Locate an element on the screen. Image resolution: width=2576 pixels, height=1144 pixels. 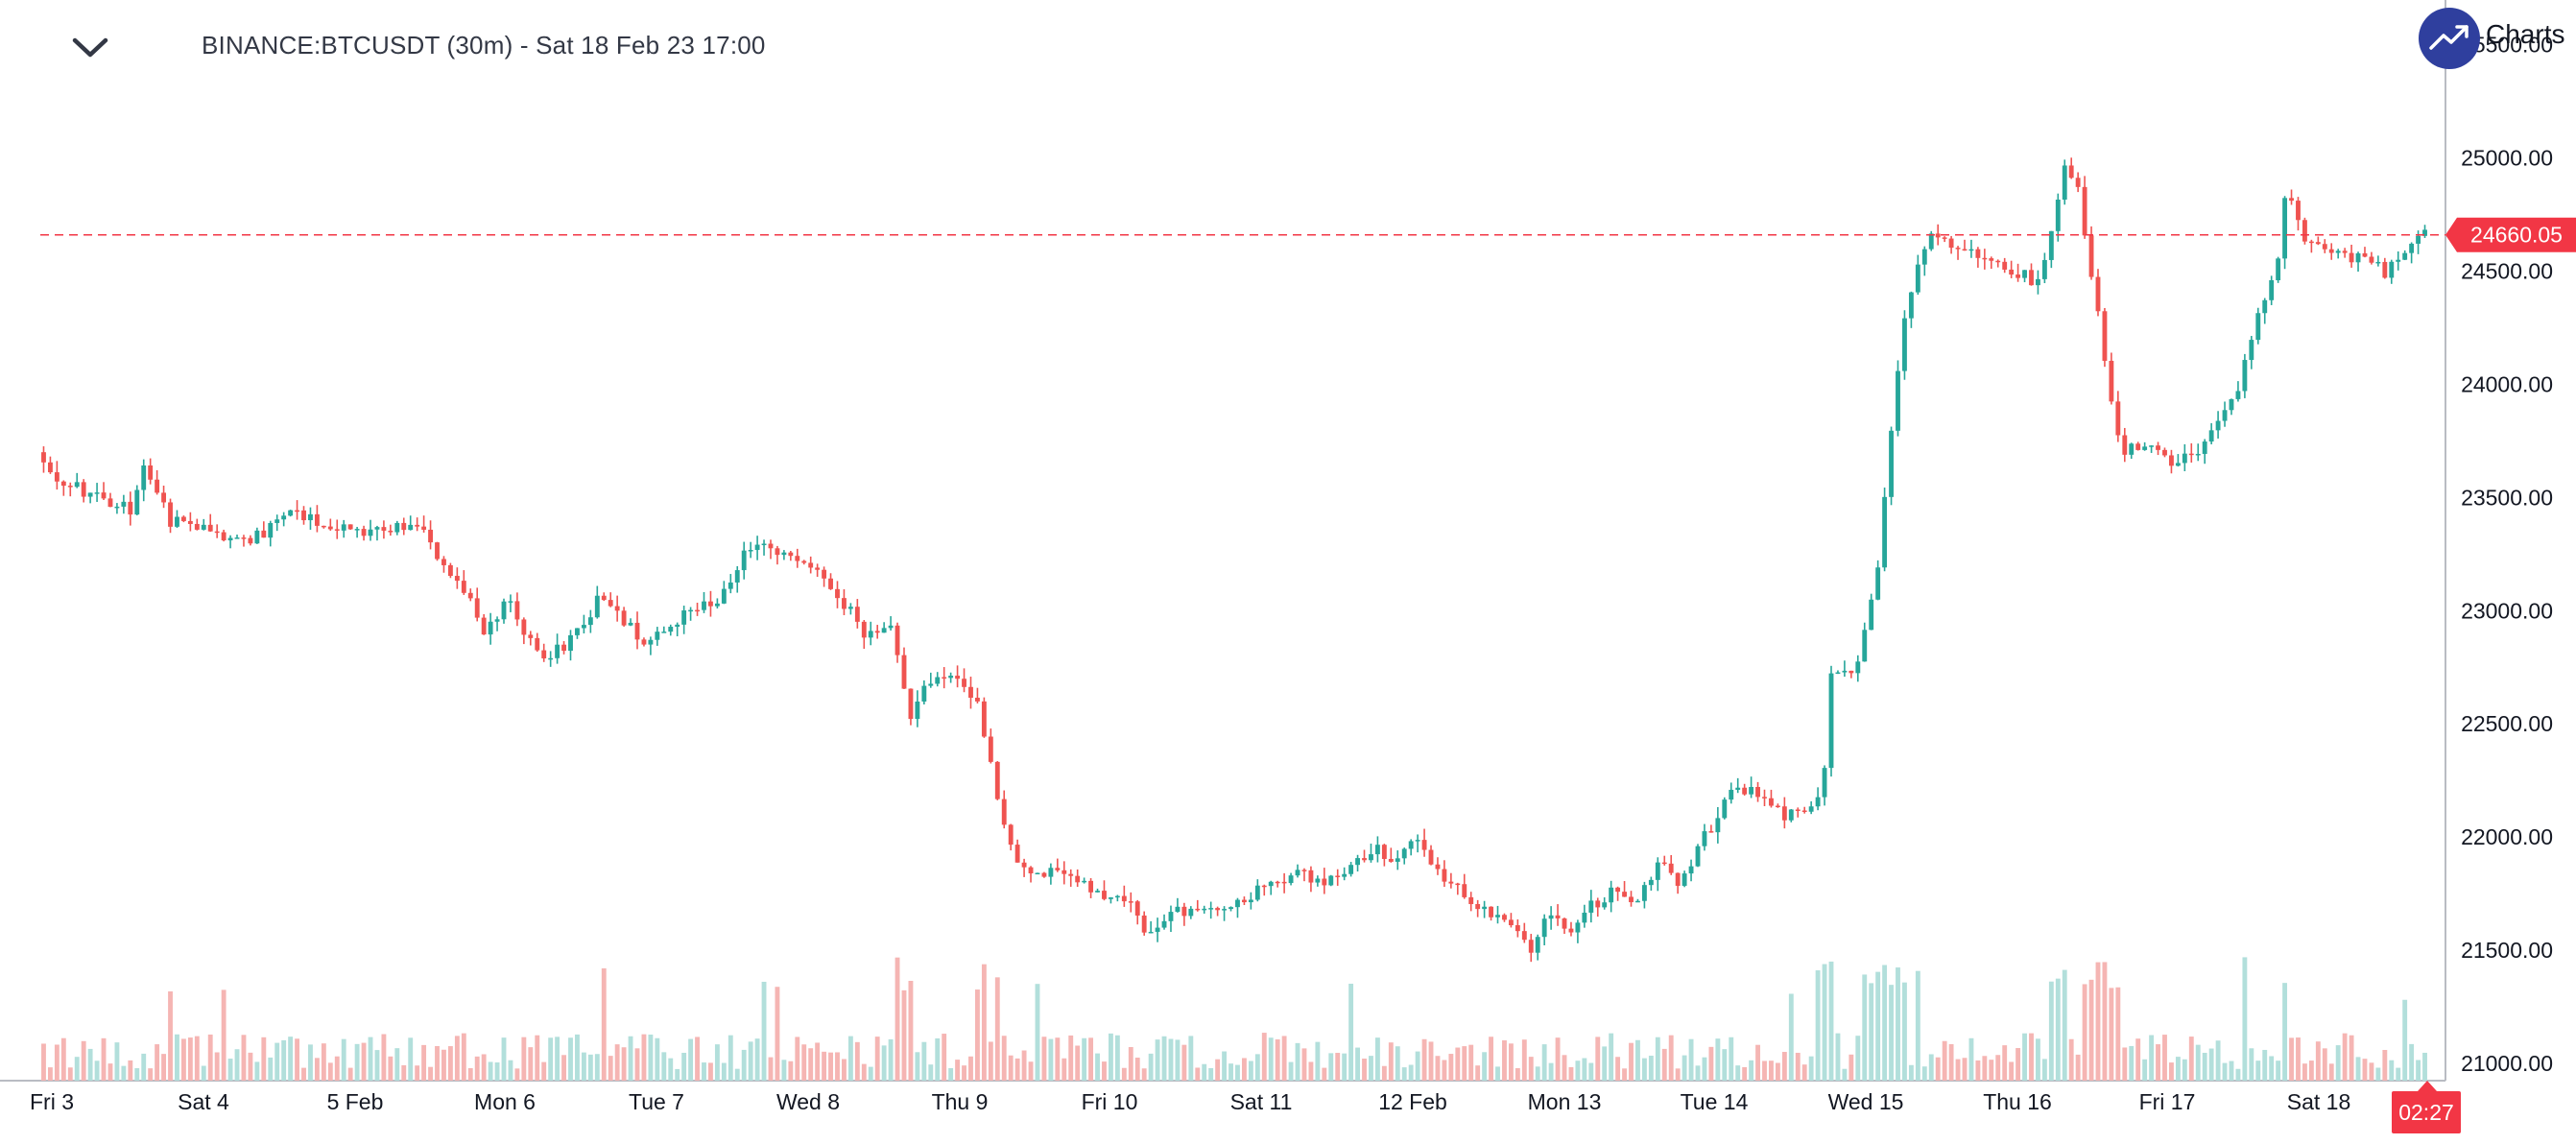
time-tick-label: Sat 4 is located at coordinates (203, 1101).